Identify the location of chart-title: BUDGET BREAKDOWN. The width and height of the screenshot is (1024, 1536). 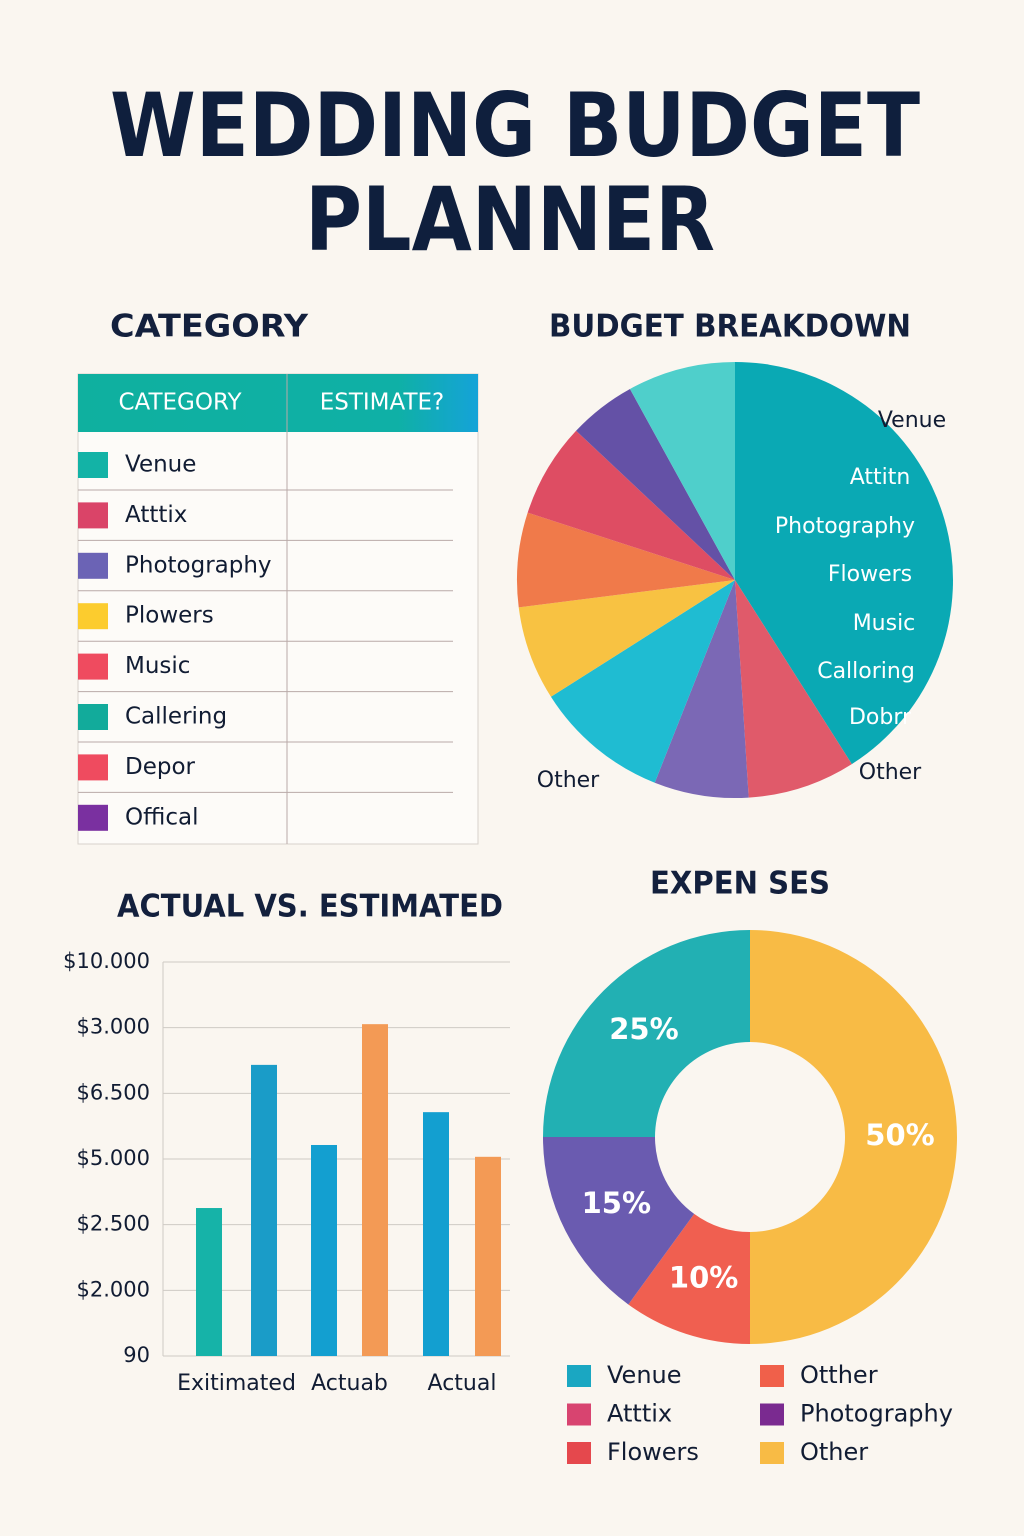
(730, 327).